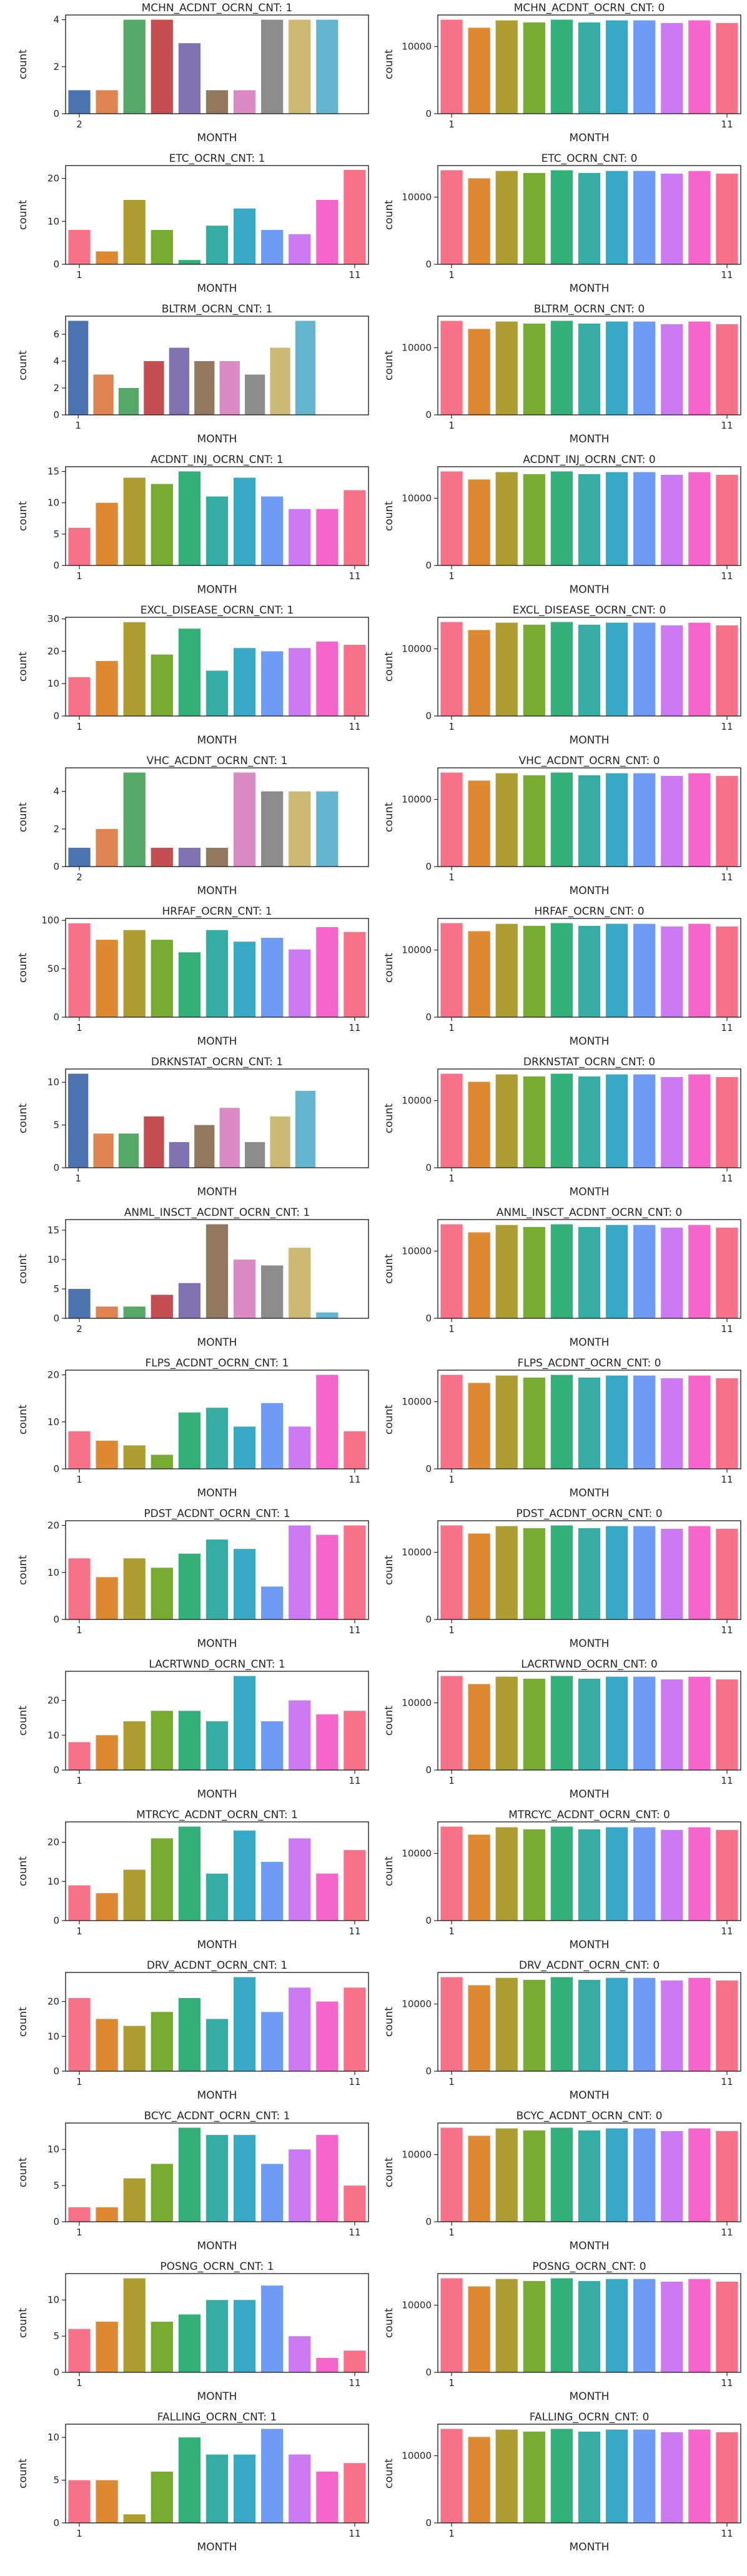  I want to click on chart-panel-23: LACRTWND_OCRN_CNT: 1 0 10 20 1 11 MONTH count, so click(190, 1732).